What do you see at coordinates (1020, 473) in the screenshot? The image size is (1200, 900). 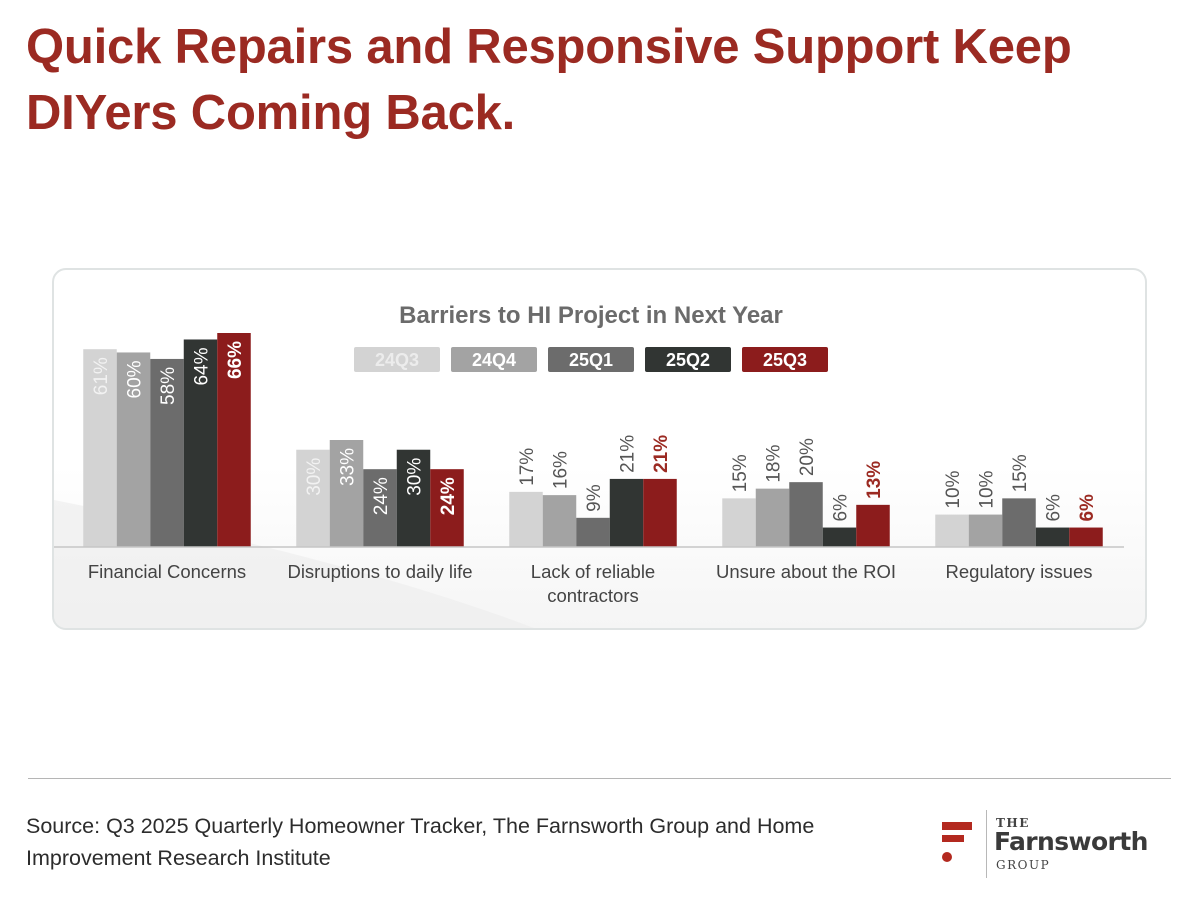 I see `data-label-25Q1-4: 15%` at bounding box center [1020, 473].